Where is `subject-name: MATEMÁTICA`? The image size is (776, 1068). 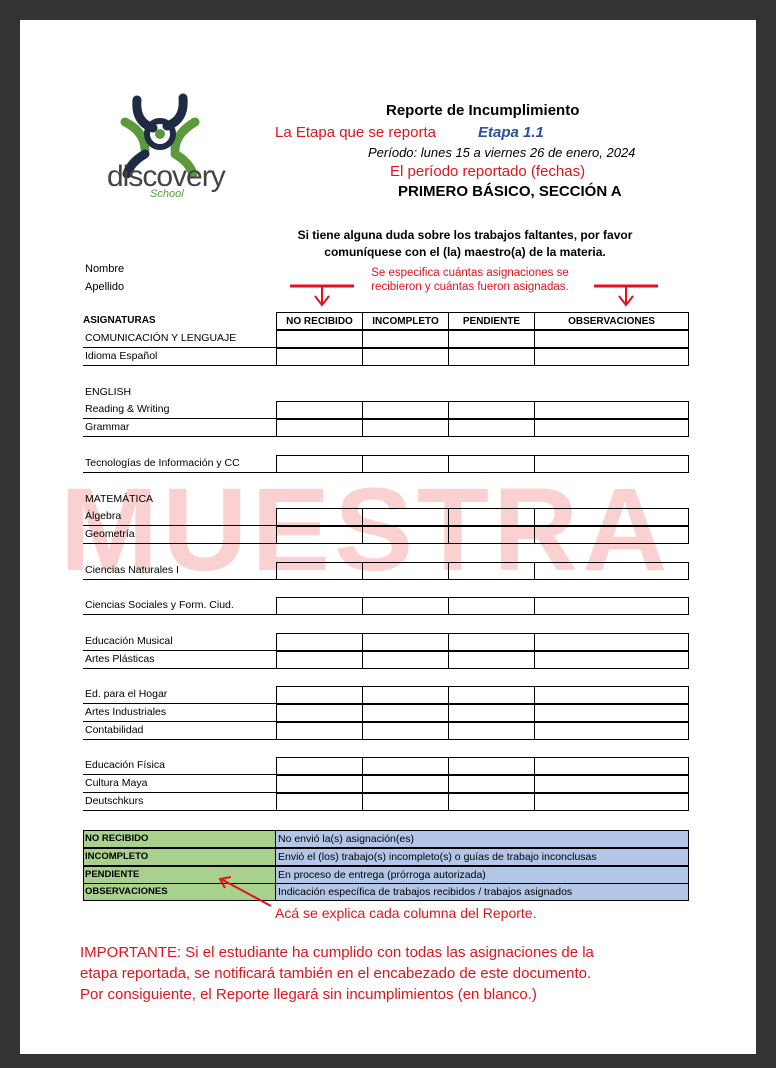 subject-name: MATEMÁTICA is located at coordinates (119, 499).